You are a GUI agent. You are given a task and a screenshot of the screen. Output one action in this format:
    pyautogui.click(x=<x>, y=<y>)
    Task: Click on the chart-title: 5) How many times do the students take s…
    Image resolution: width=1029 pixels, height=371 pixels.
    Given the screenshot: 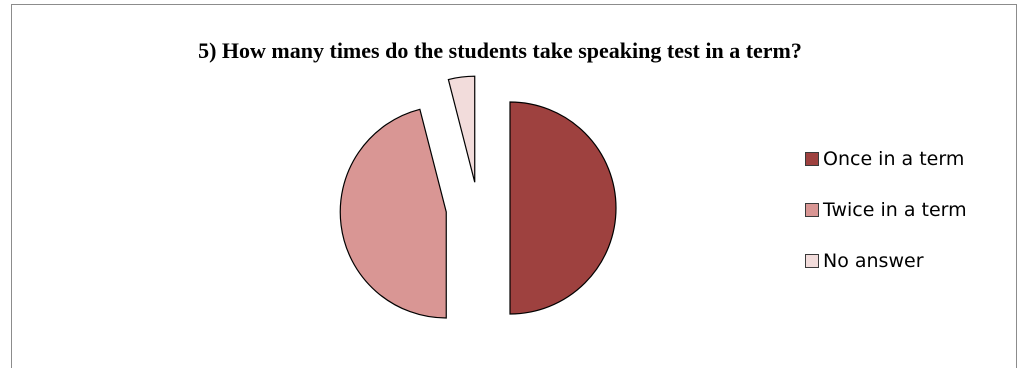 What is the action you would take?
    pyautogui.click(x=500, y=50)
    